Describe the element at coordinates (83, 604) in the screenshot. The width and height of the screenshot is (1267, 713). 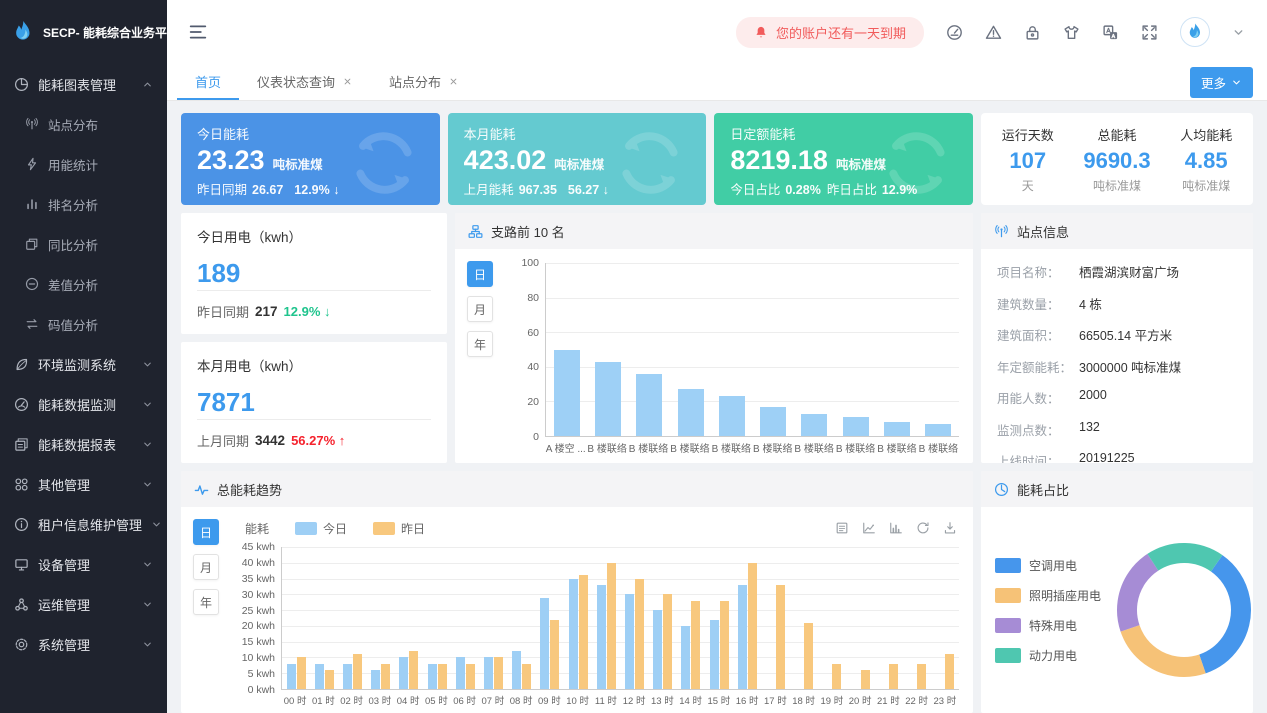
I see `sidebar-item-7: 运维管理` at that location.